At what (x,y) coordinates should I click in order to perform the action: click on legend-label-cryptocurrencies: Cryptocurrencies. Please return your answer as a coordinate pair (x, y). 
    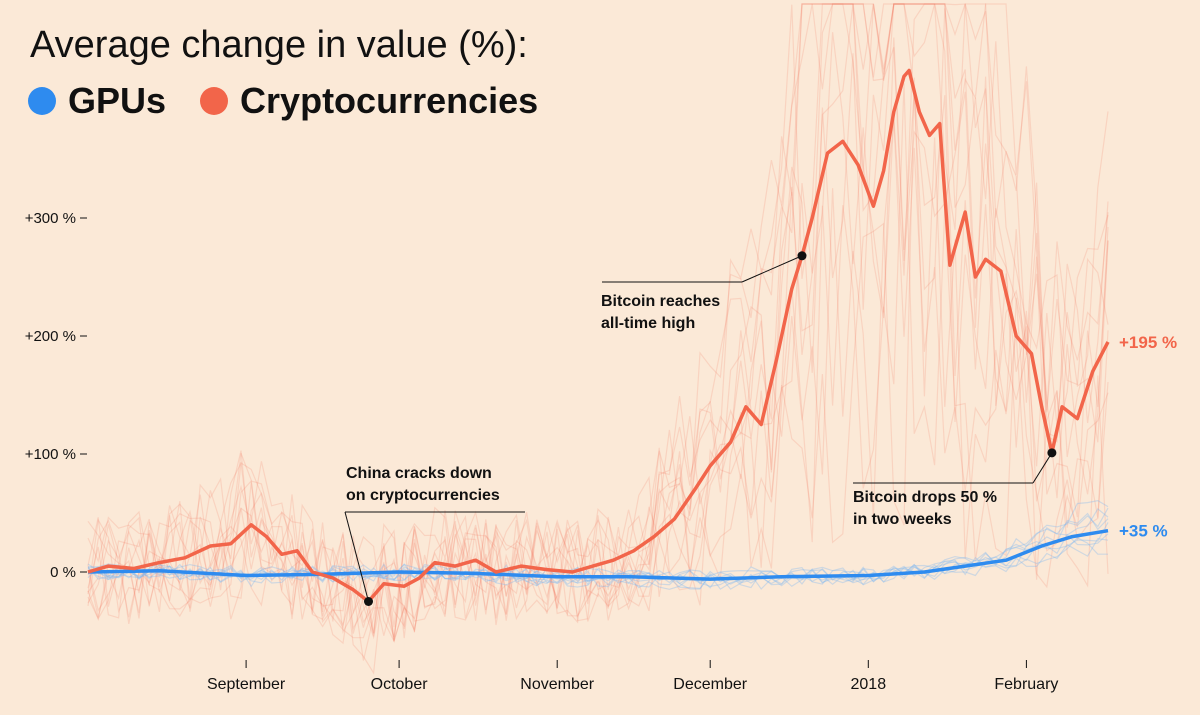
    Looking at the image, I should click on (389, 100).